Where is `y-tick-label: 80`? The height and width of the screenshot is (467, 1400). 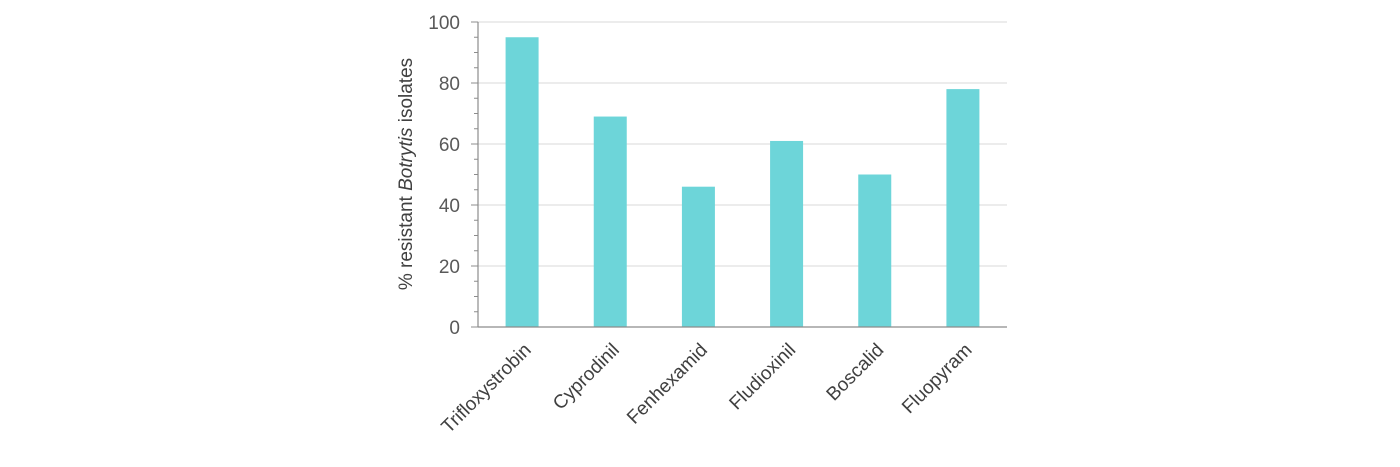 y-tick-label: 80 is located at coordinates (449, 84).